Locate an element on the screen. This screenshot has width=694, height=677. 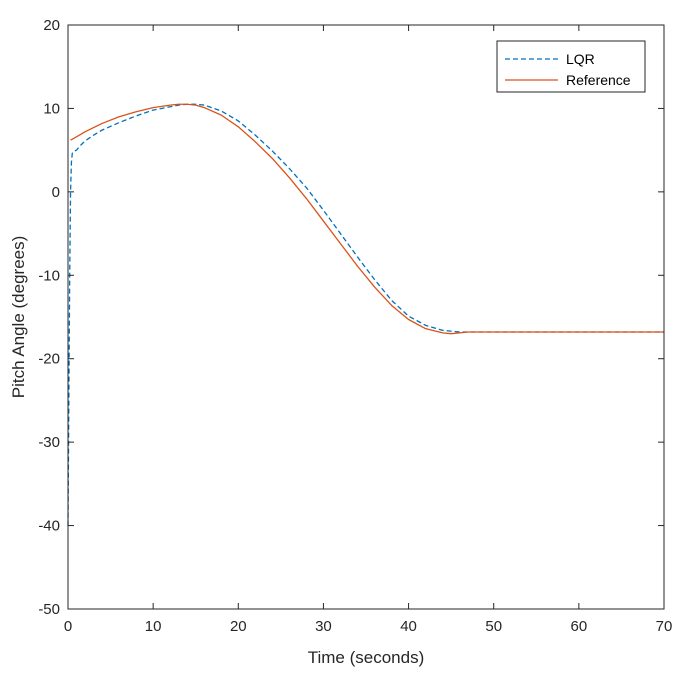
legend-label-reference: Reference is located at coordinates (598, 80).